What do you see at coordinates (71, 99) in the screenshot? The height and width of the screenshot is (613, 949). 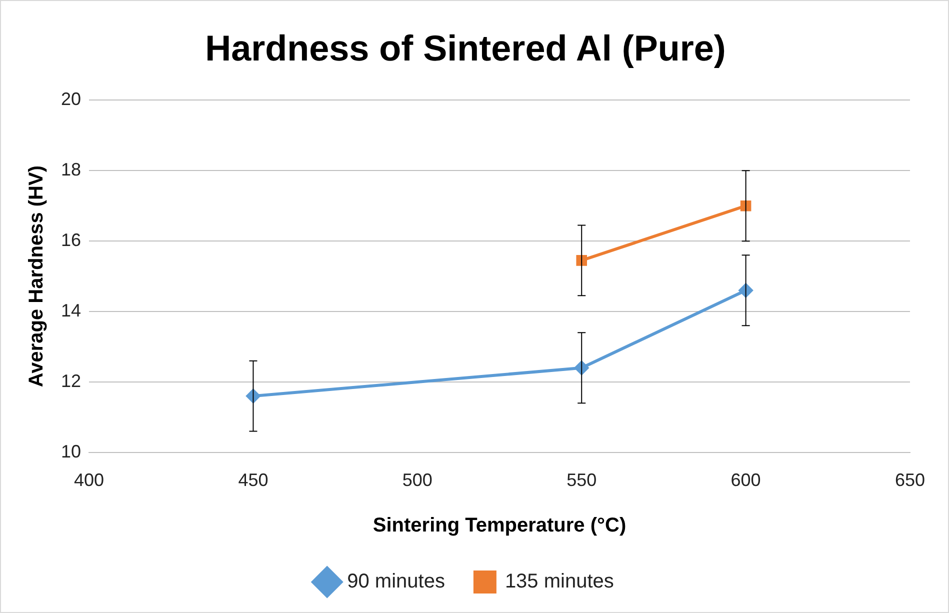 I see `y-tick-label: 20` at bounding box center [71, 99].